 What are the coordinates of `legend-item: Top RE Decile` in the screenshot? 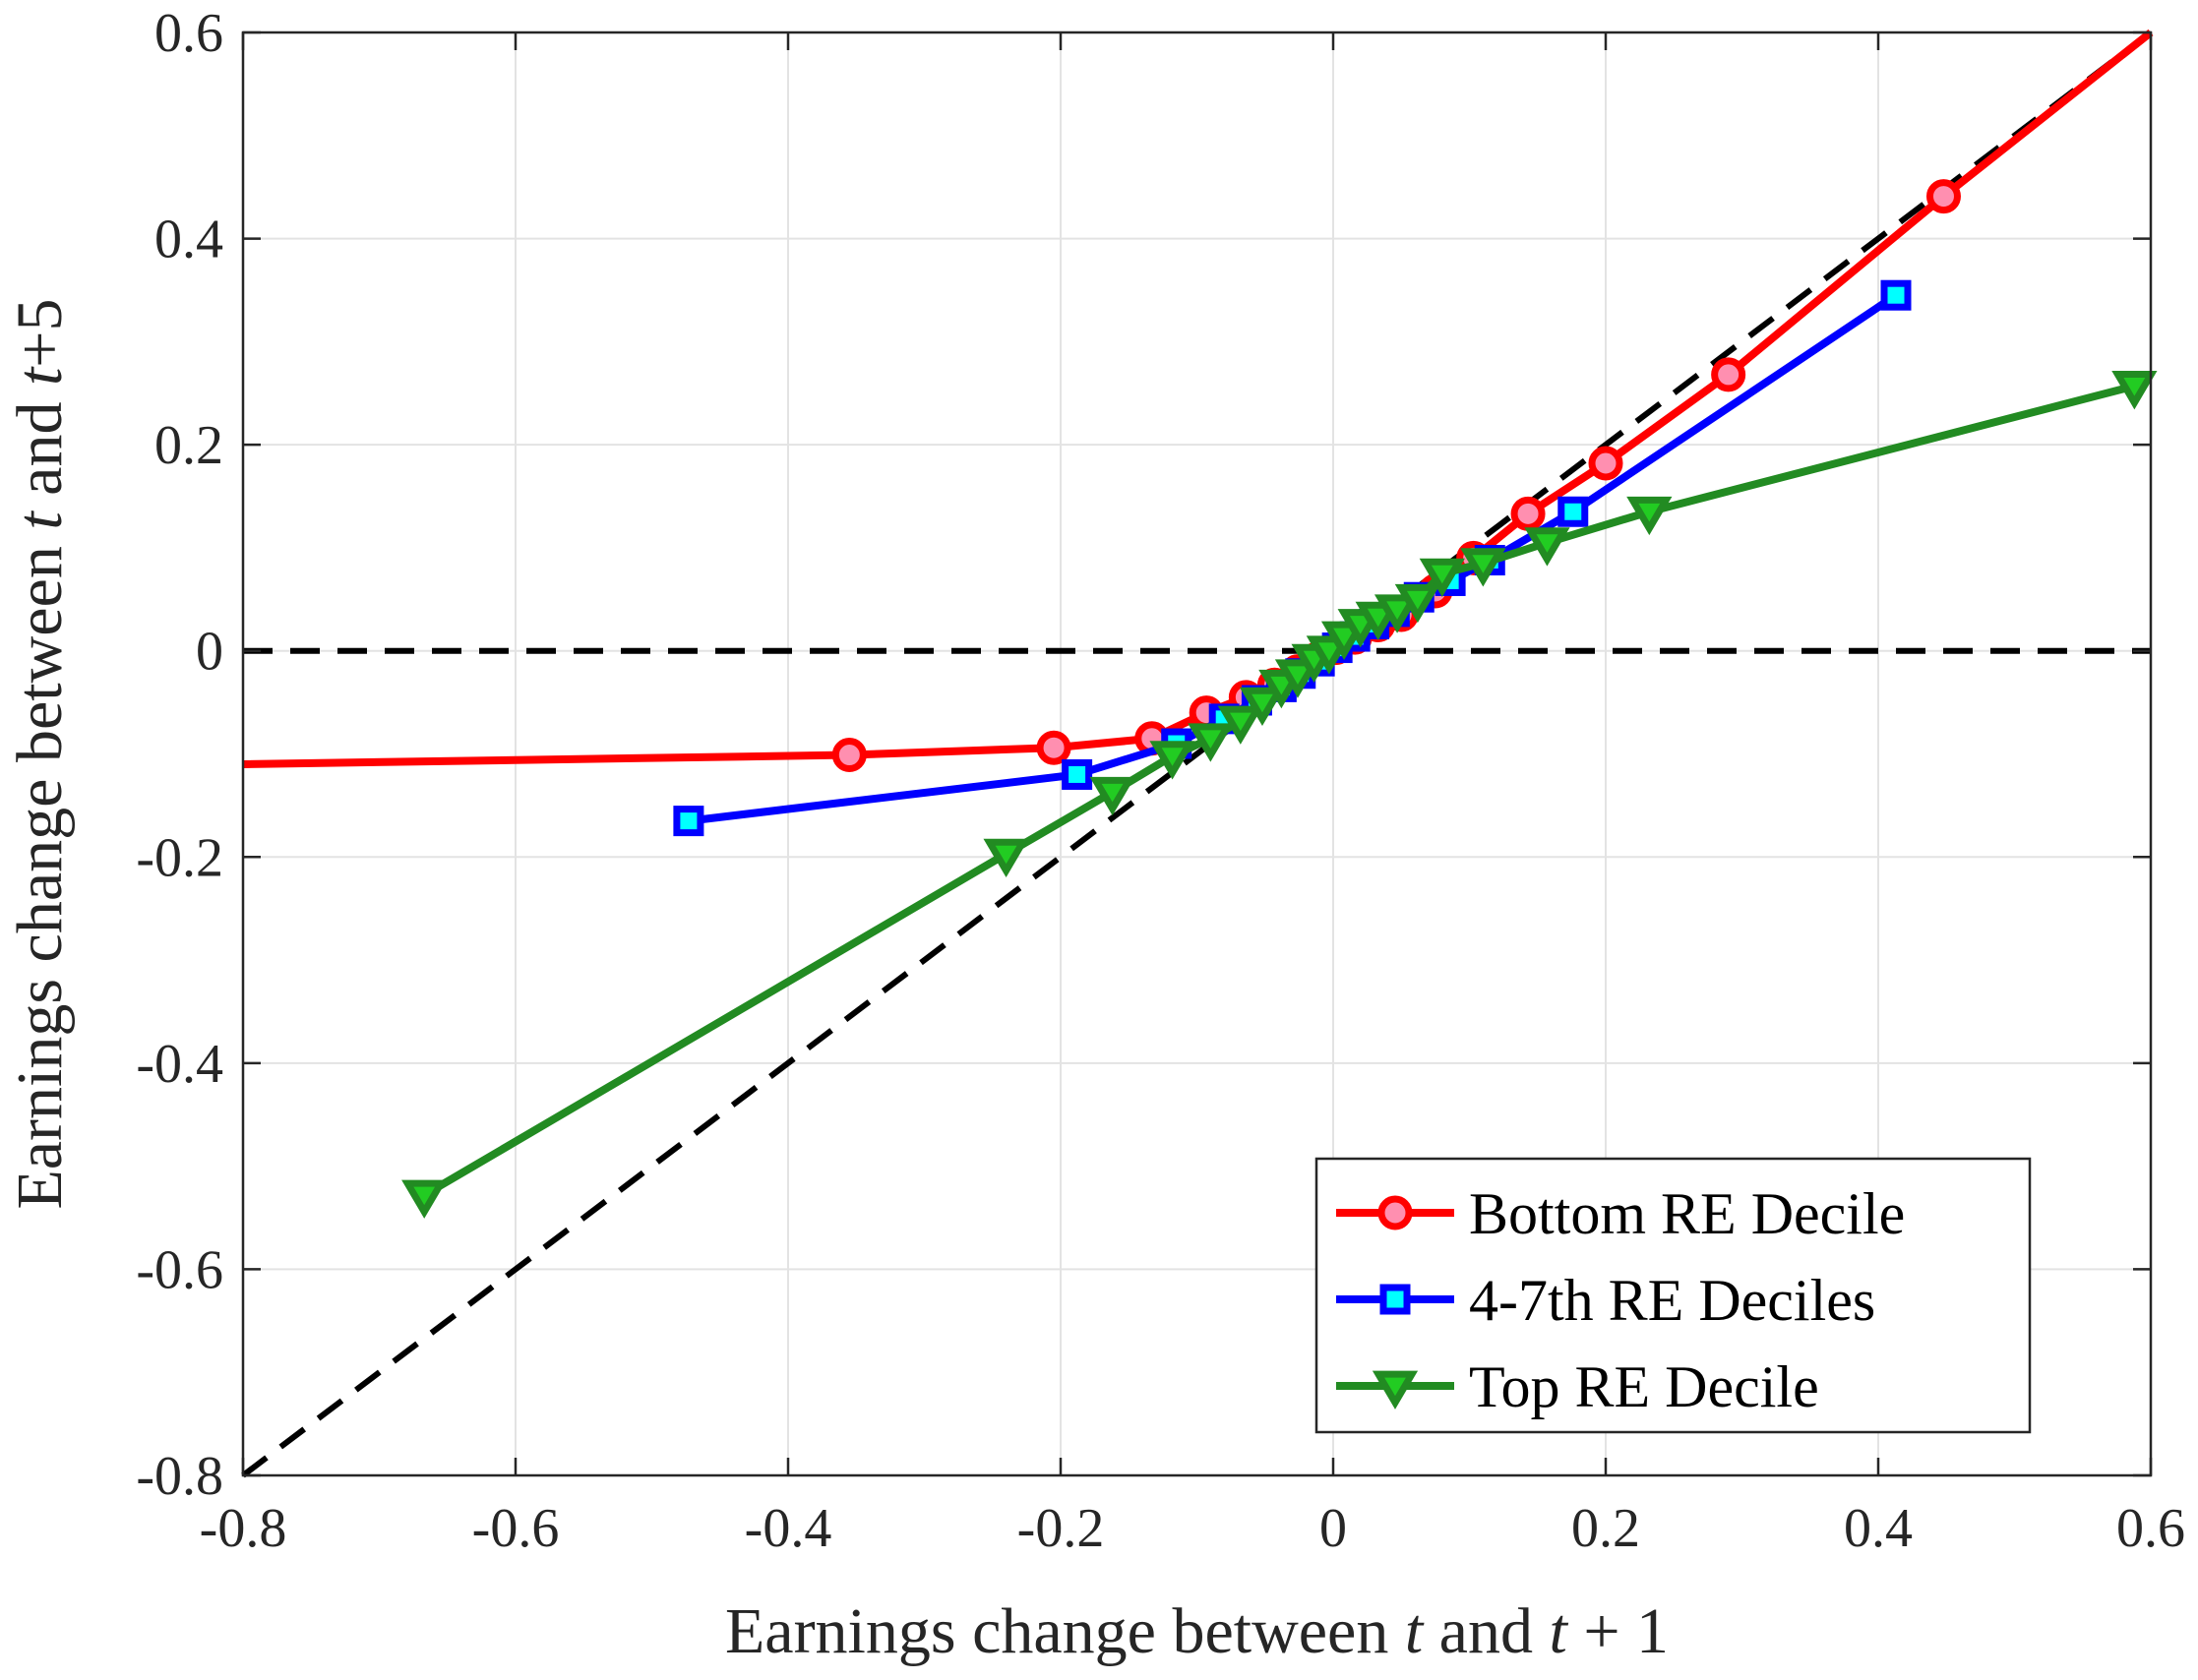 It's located at (1577, 1386).